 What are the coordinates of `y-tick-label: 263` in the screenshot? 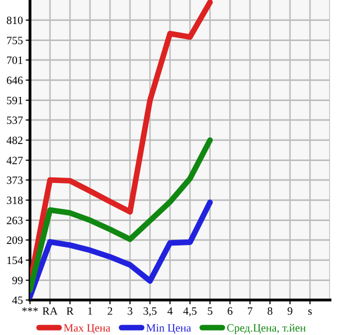 It's located at (14, 220).